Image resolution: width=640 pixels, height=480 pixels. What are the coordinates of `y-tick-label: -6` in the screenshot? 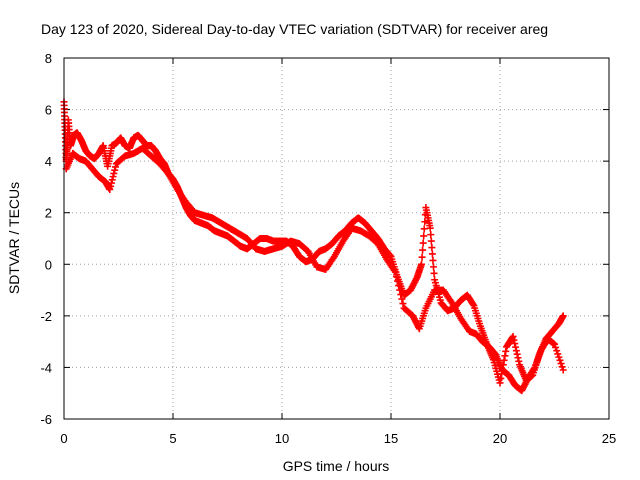 It's located at (46, 419).